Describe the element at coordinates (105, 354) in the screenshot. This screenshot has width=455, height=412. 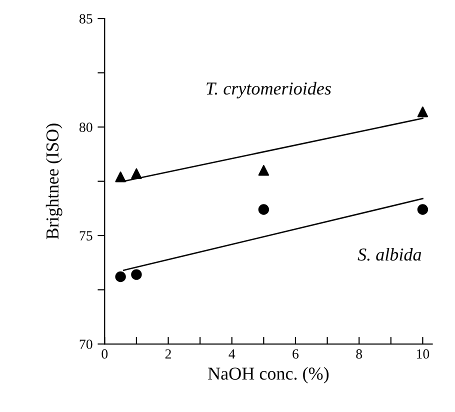
I see `x-tick-label: 0` at that location.